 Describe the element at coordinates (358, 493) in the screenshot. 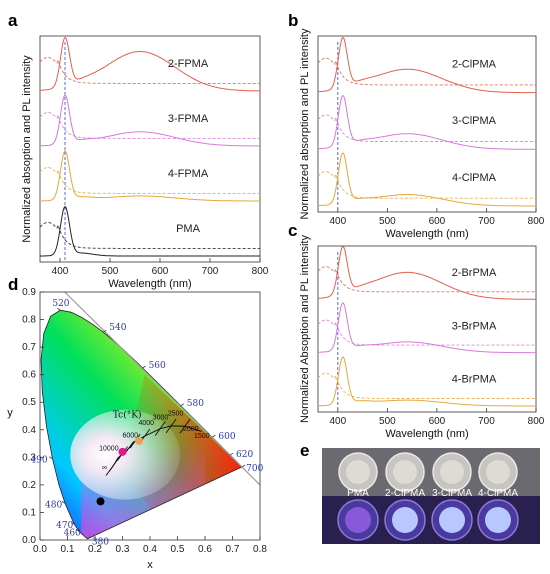

I see `sample-label-PMA: PMA` at that location.